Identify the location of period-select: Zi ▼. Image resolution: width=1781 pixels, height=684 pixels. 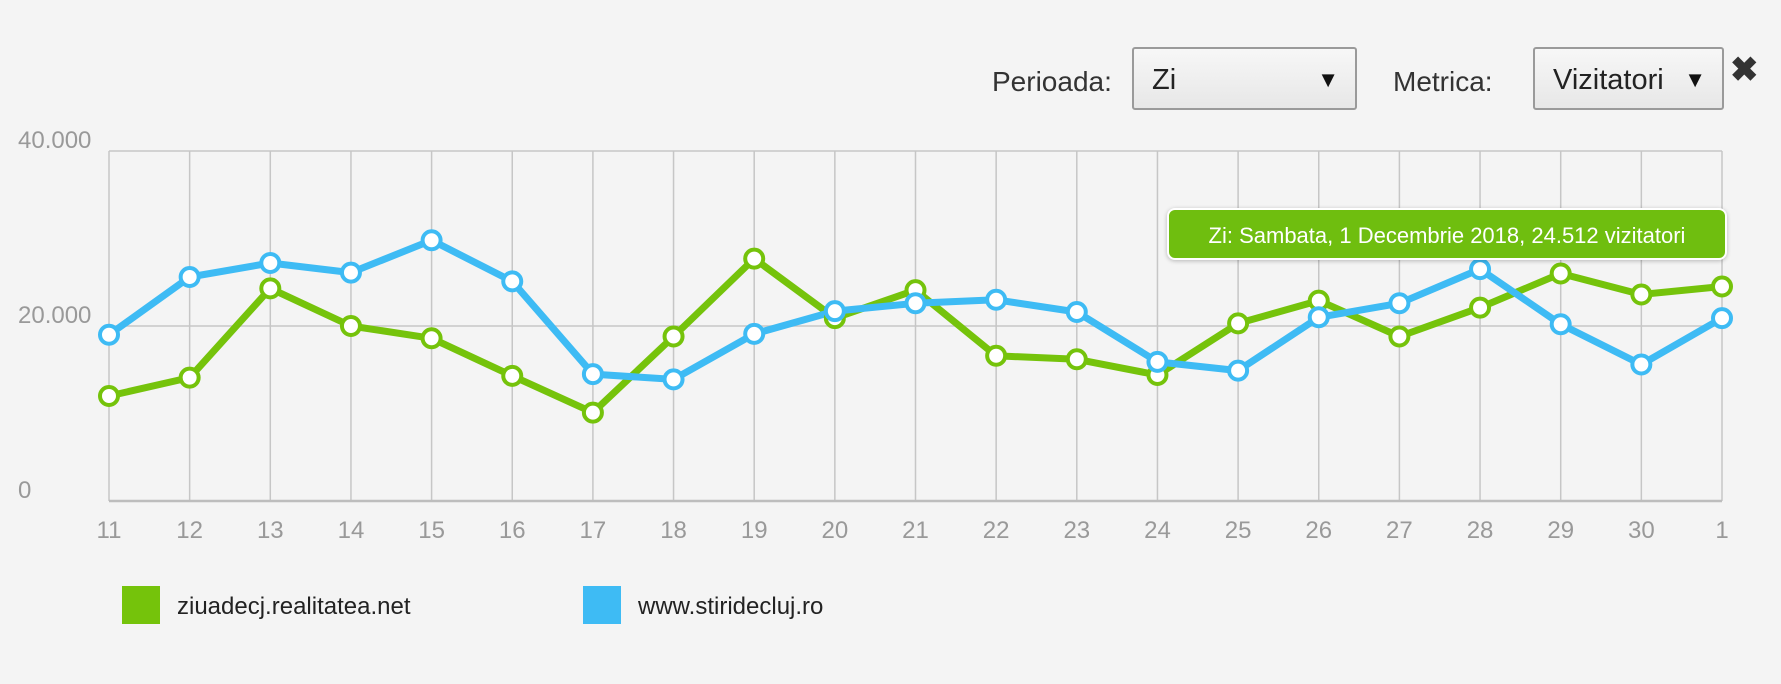
(1244, 78).